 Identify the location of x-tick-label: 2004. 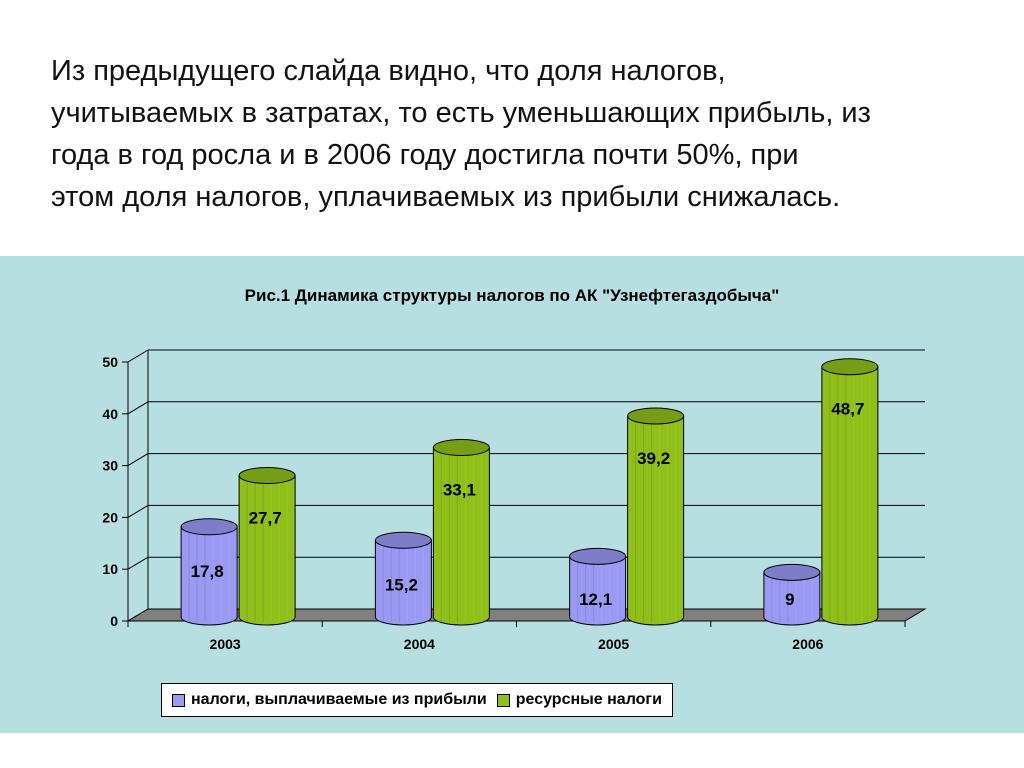
(419, 644).